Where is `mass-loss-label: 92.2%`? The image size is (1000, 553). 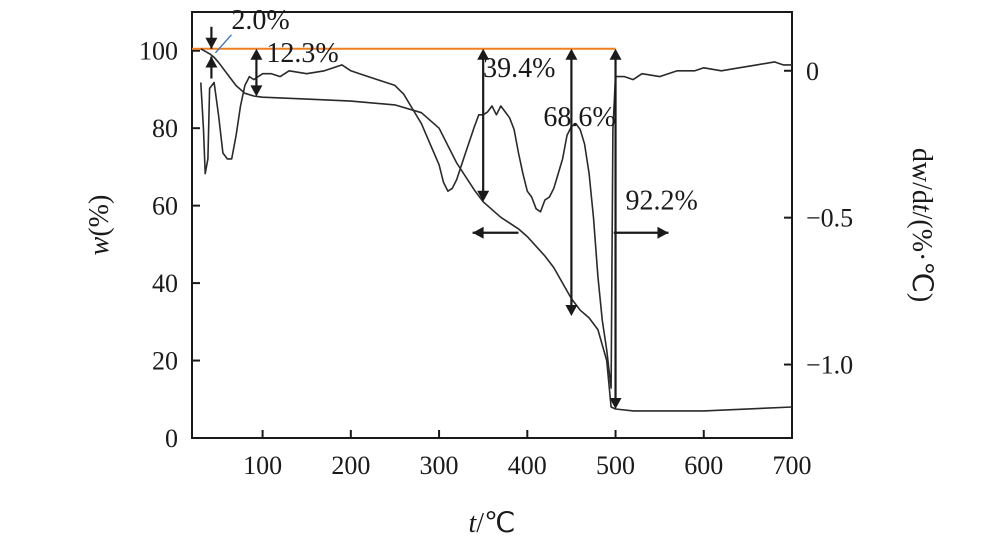 mass-loss-label: 92.2% is located at coordinates (662, 201).